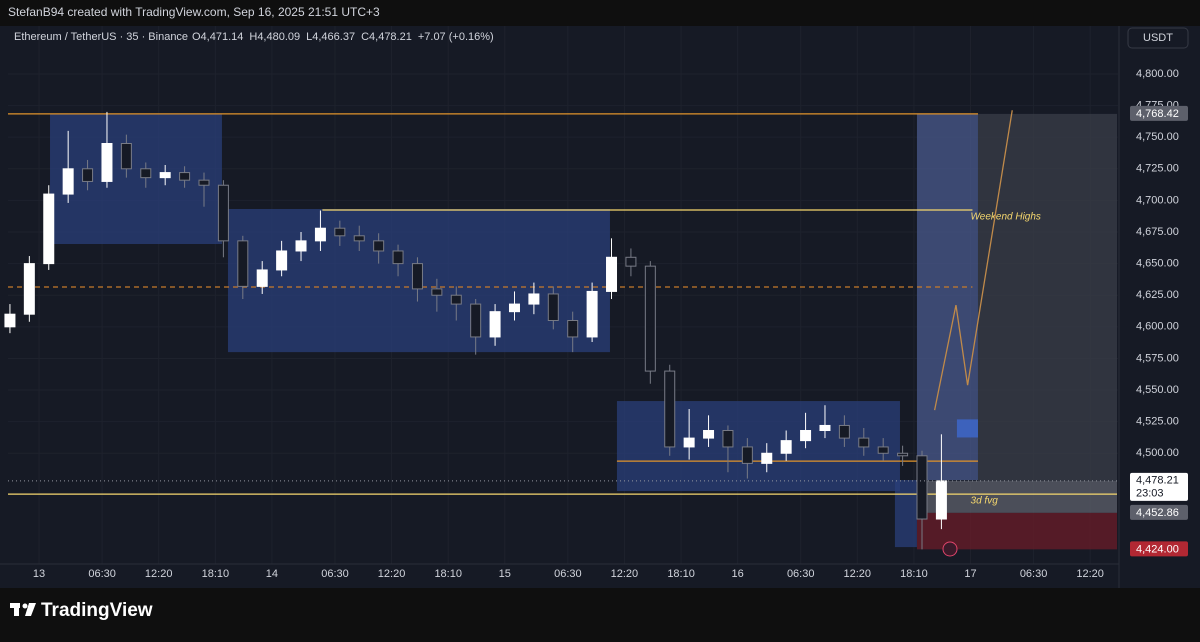 The image size is (1200, 642). Describe the element at coordinates (274, 37) in the screenshot. I see `ohlc-value: H4,480.09` at that location.